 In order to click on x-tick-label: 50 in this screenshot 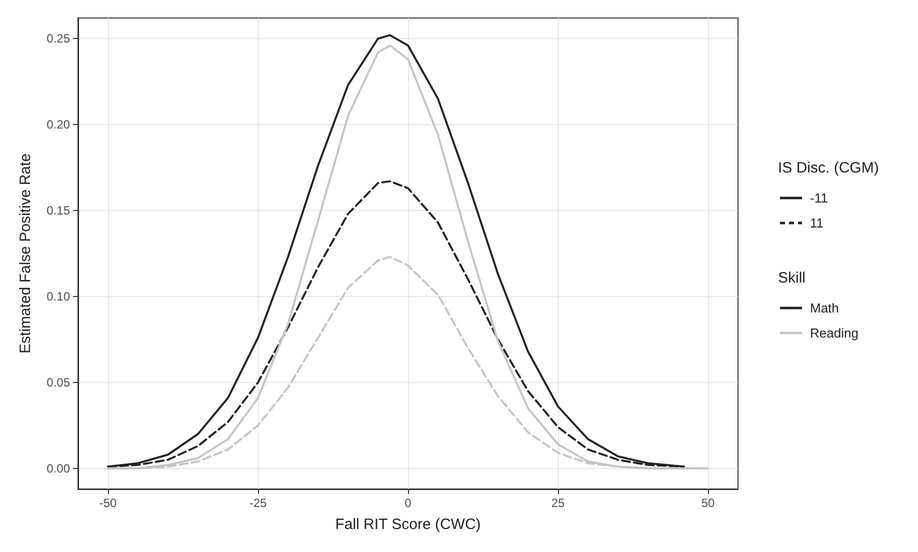, I will do `click(708, 503)`.